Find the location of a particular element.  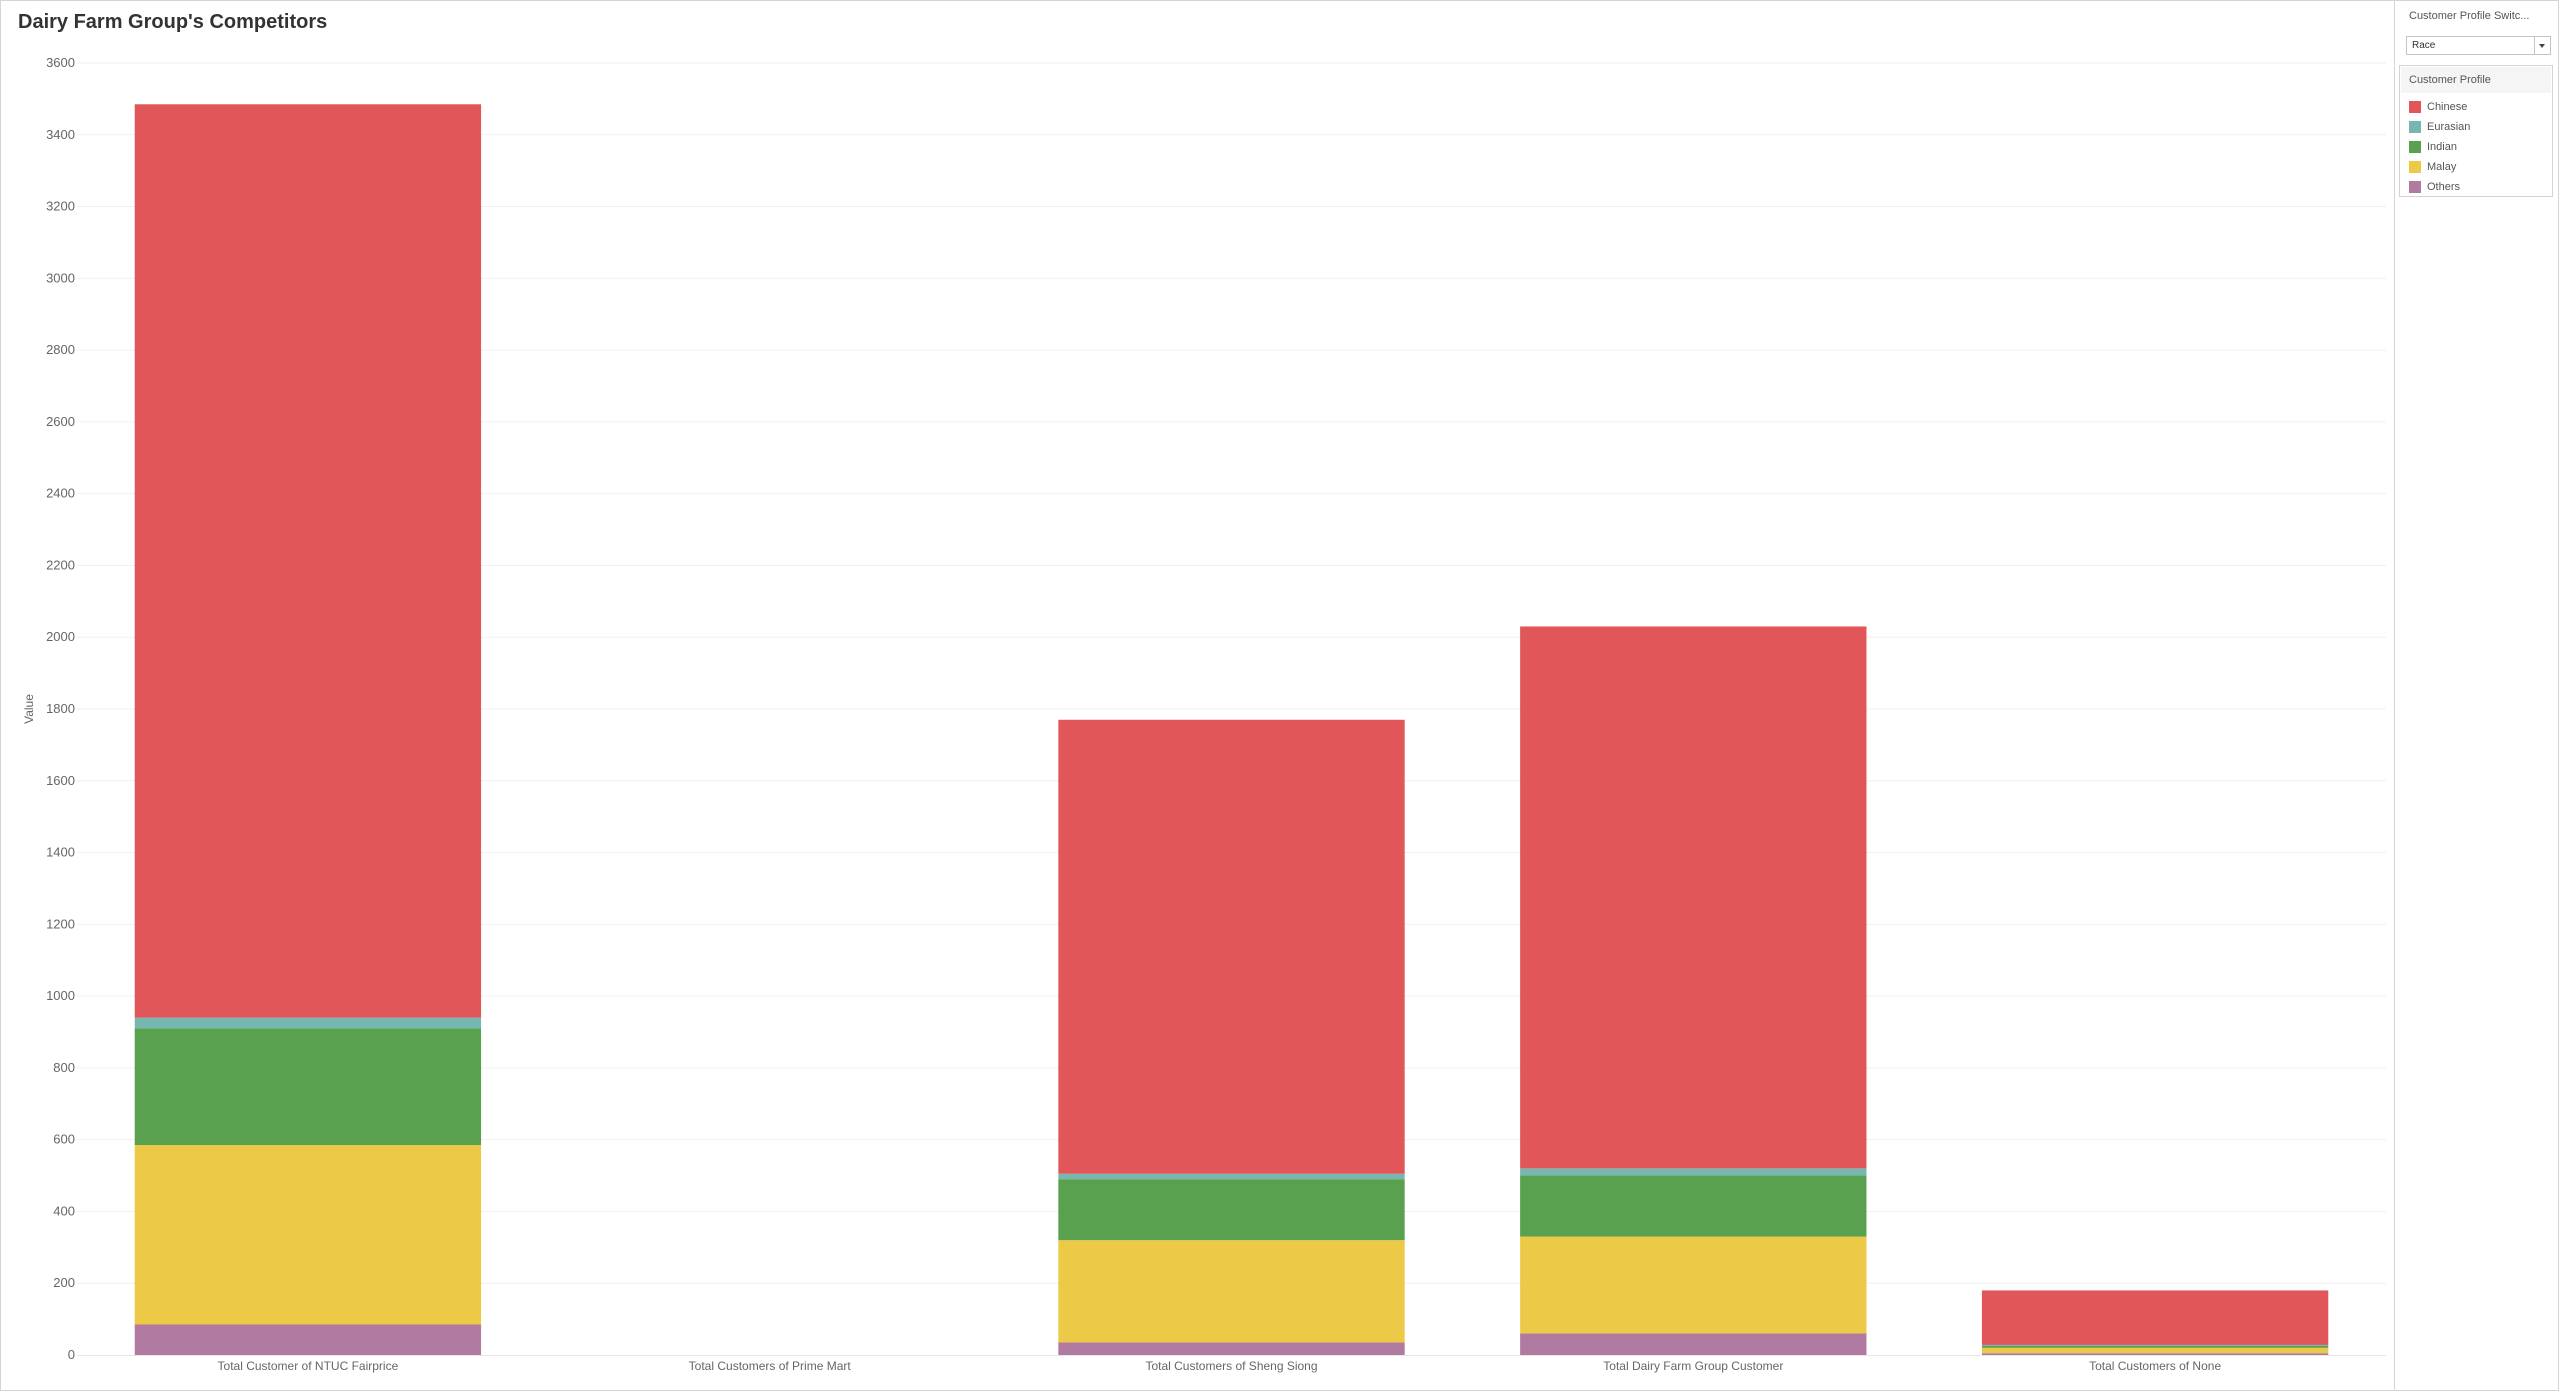

y-tick-label: 200 is located at coordinates (64, 1282).